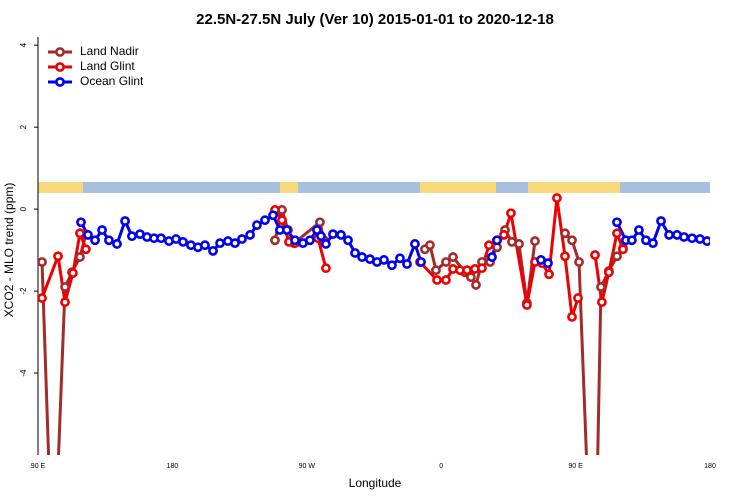  Describe the element at coordinates (375, 483) in the screenshot. I see `x-axis-label: Longitude` at that location.